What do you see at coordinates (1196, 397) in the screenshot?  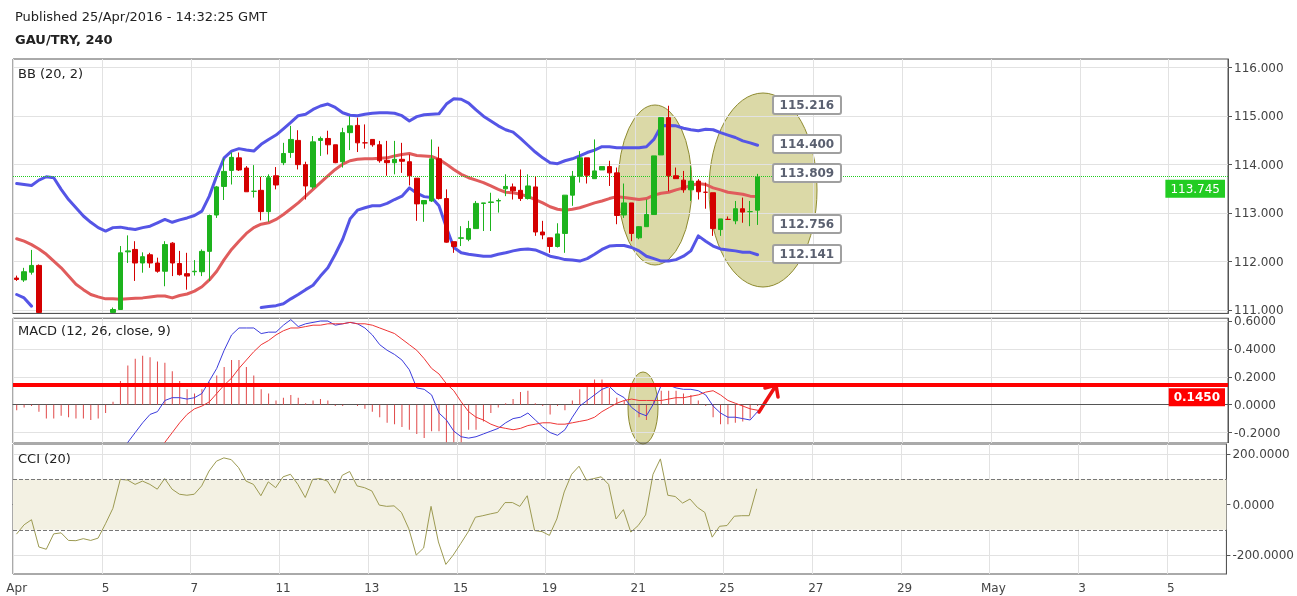 I see `ref-line-label: 0.1450` at bounding box center [1196, 397].